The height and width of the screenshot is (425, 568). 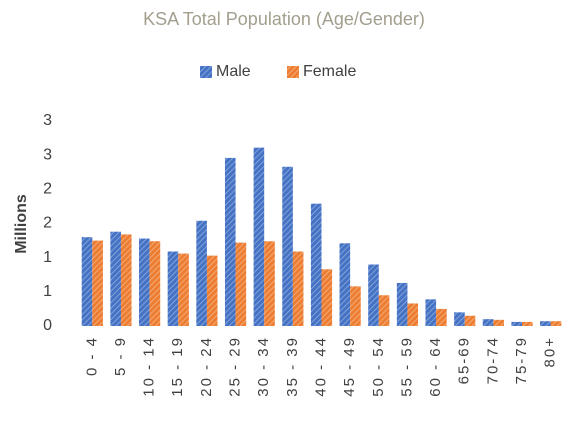 I want to click on x-tick-label: 50 - 54, so click(x=378, y=366).